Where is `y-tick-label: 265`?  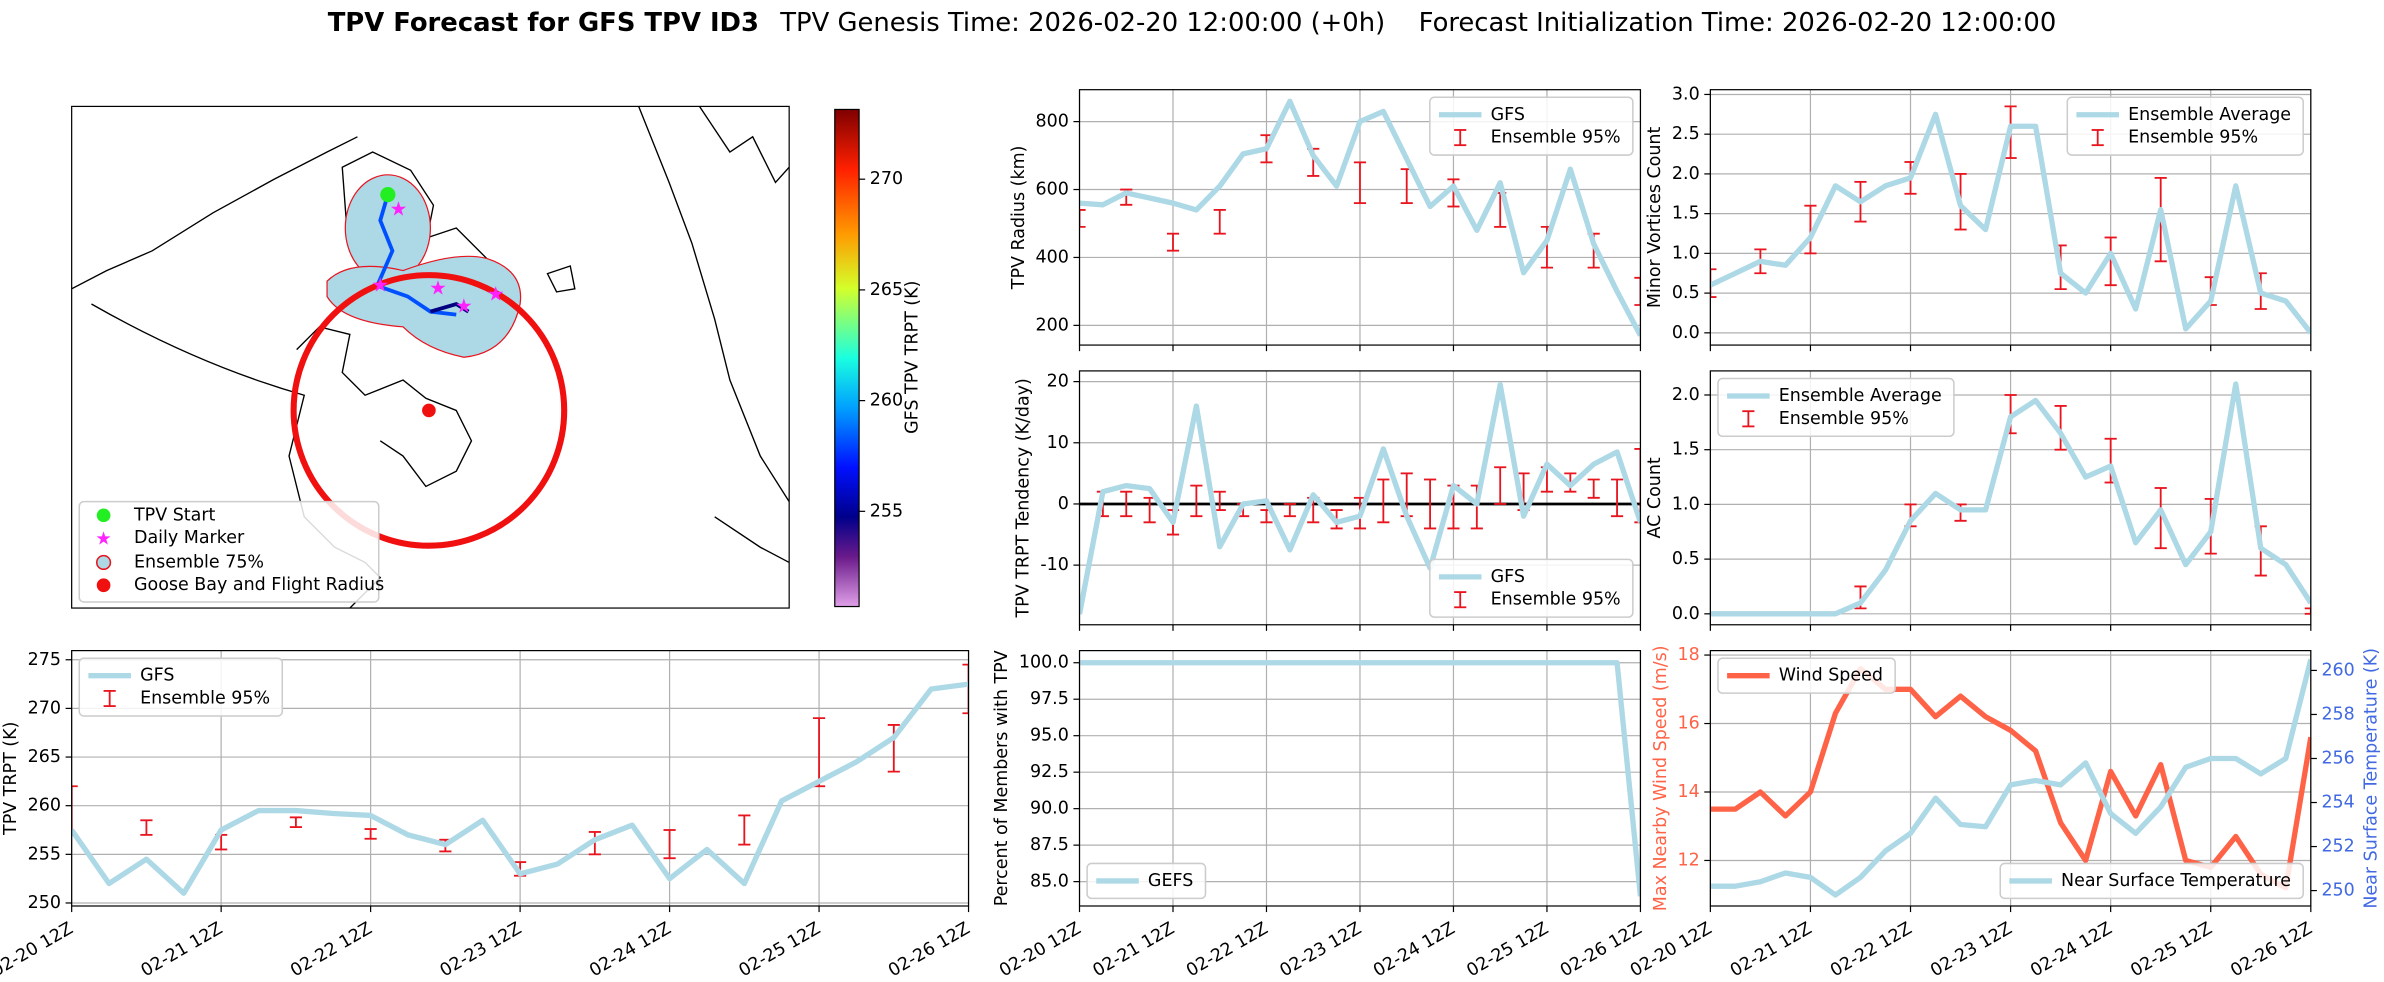 y-tick-label: 265 is located at coordinates (44, 757).